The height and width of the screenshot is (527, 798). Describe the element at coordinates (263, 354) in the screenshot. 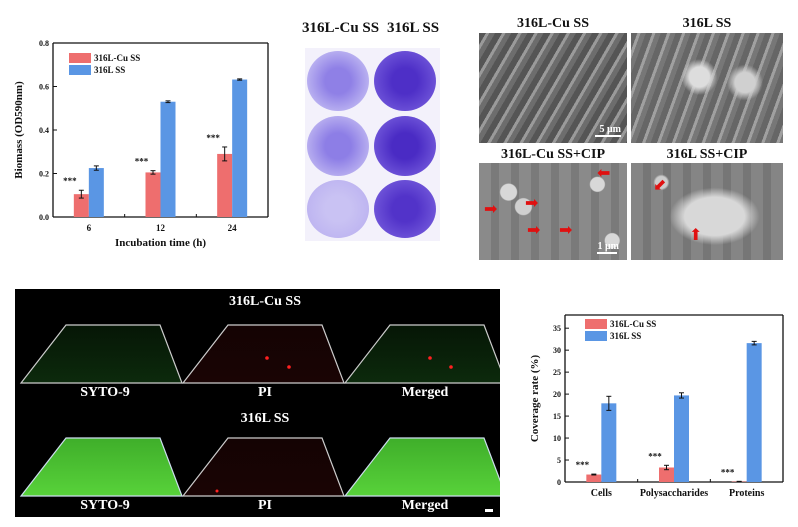

I see `pi-image-cu` at that location.